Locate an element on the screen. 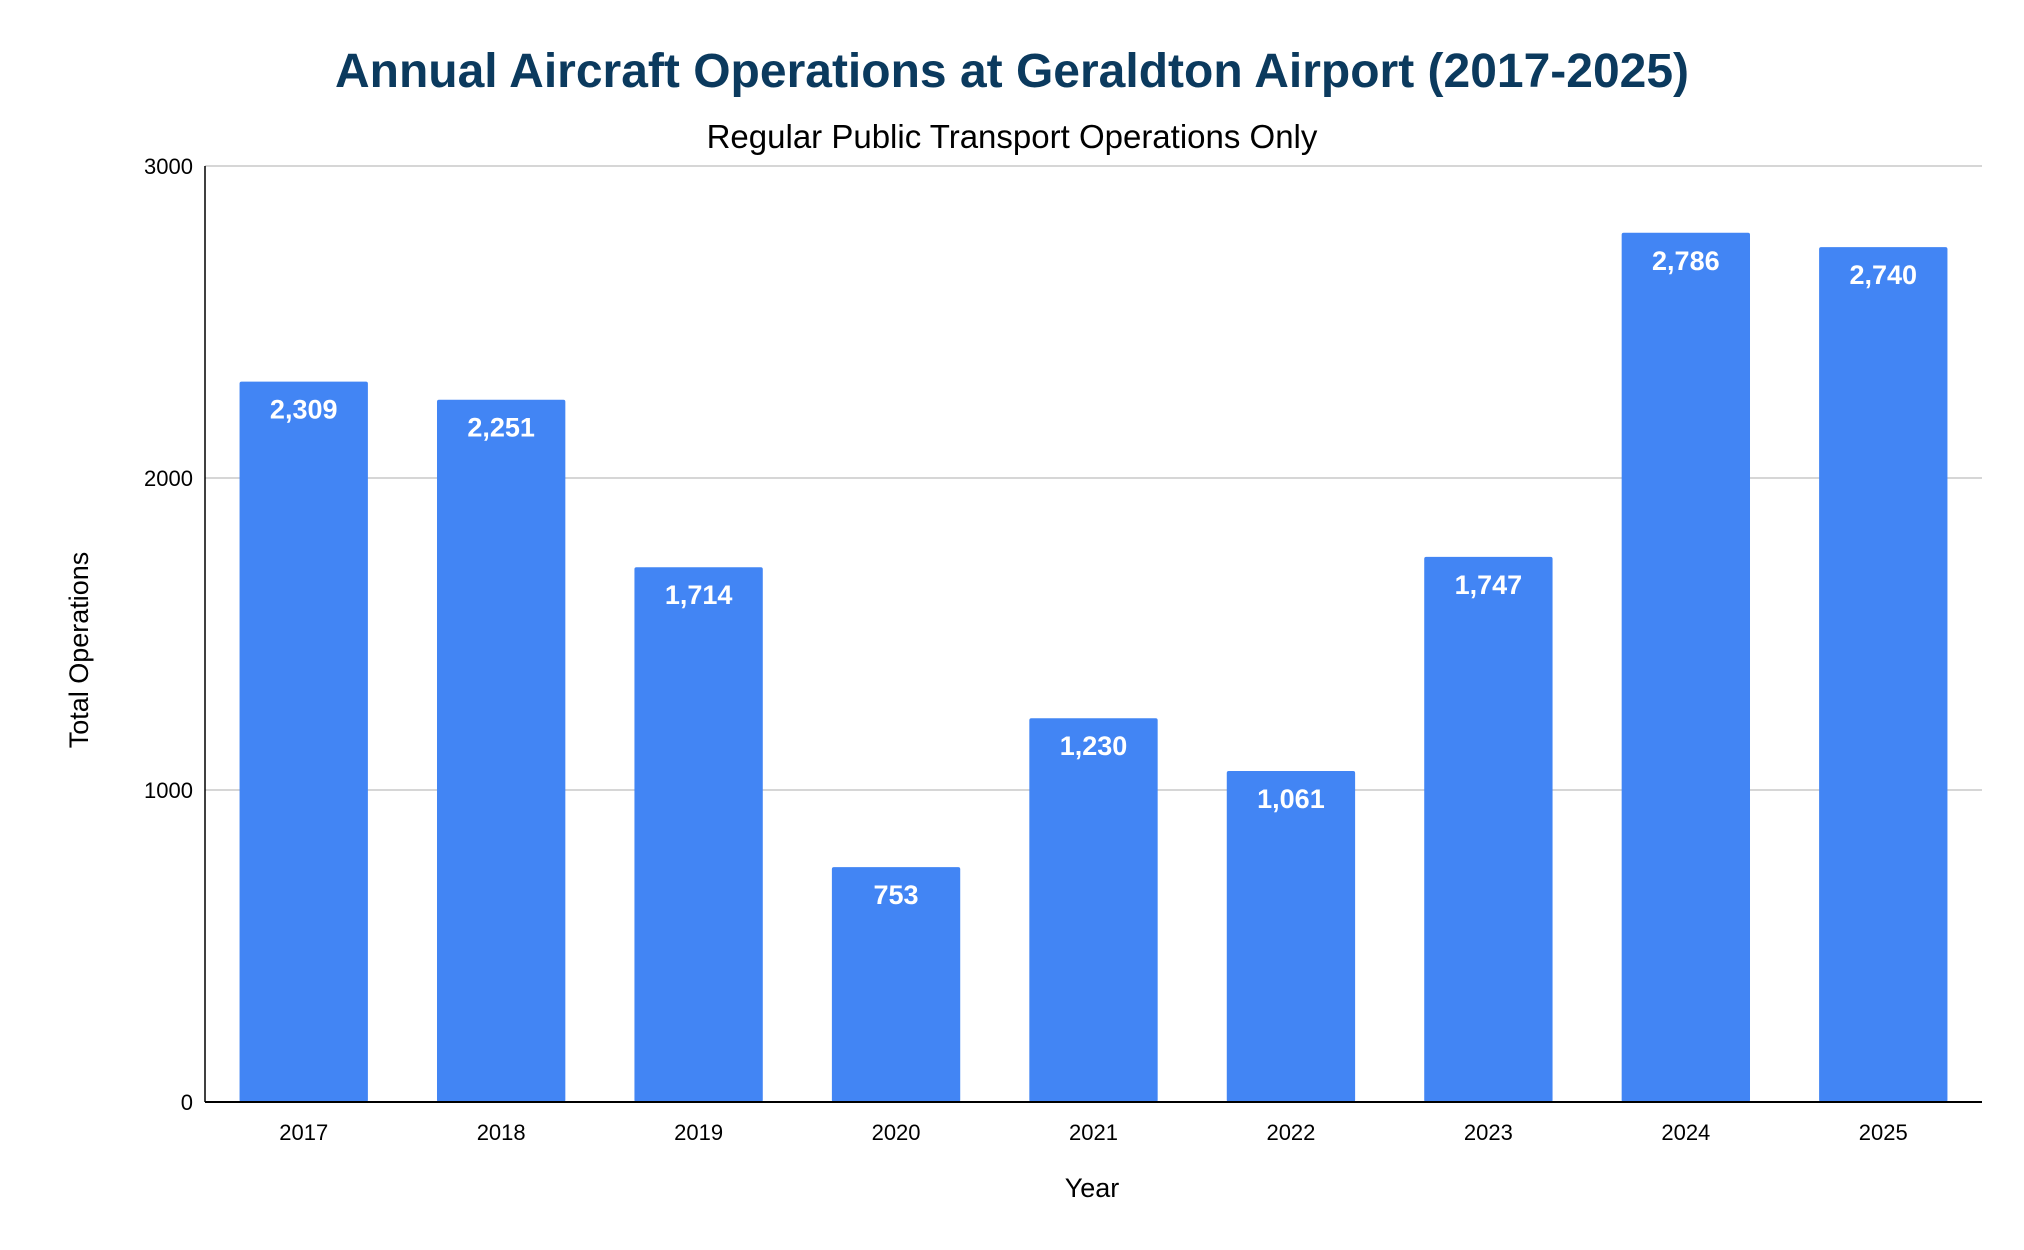  x-tick-label: 2019 is located at coordinates (698, 1132).